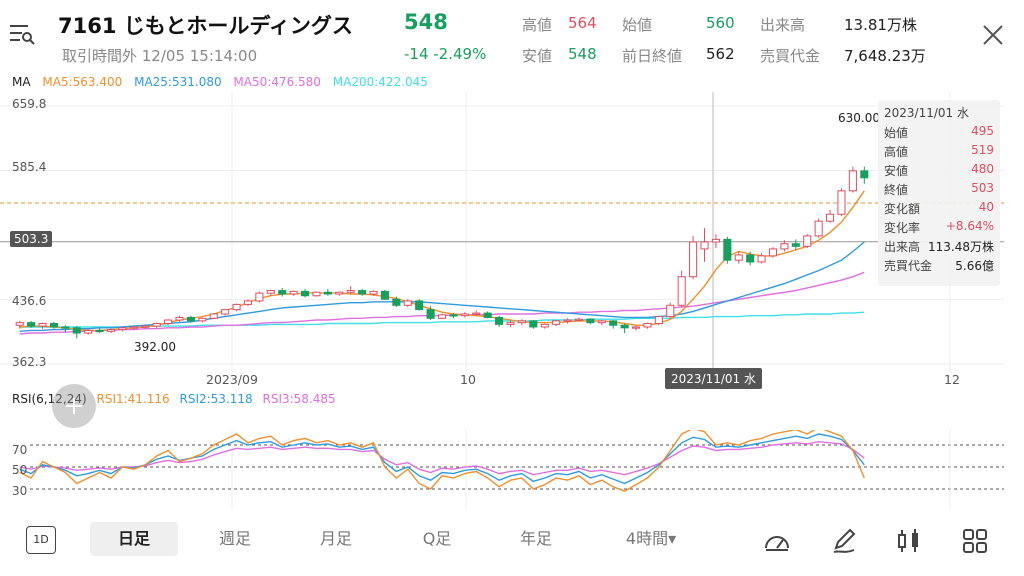 The width and height of the screenshot is (1024, 576). What do you see at coordinates (134, 539) in the screenshot?
I see `tab-daily: 日足` at bounding box center [134, 539].